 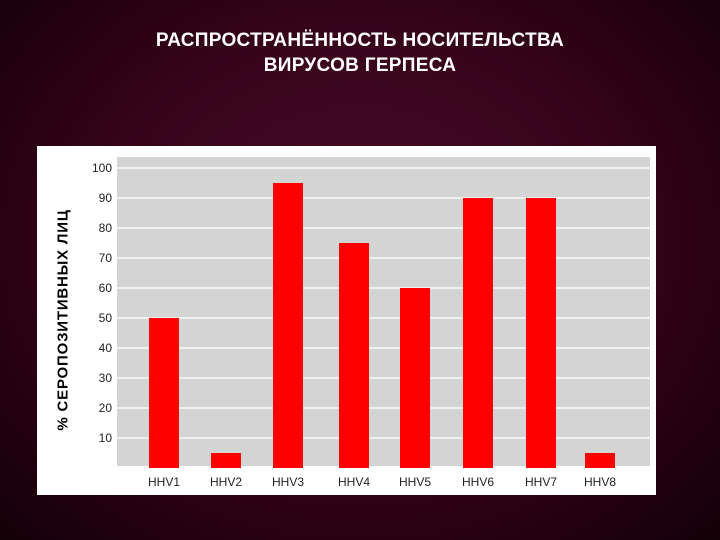 I want to click on x-tick-label: HHV1, so click(x=164, y=482).